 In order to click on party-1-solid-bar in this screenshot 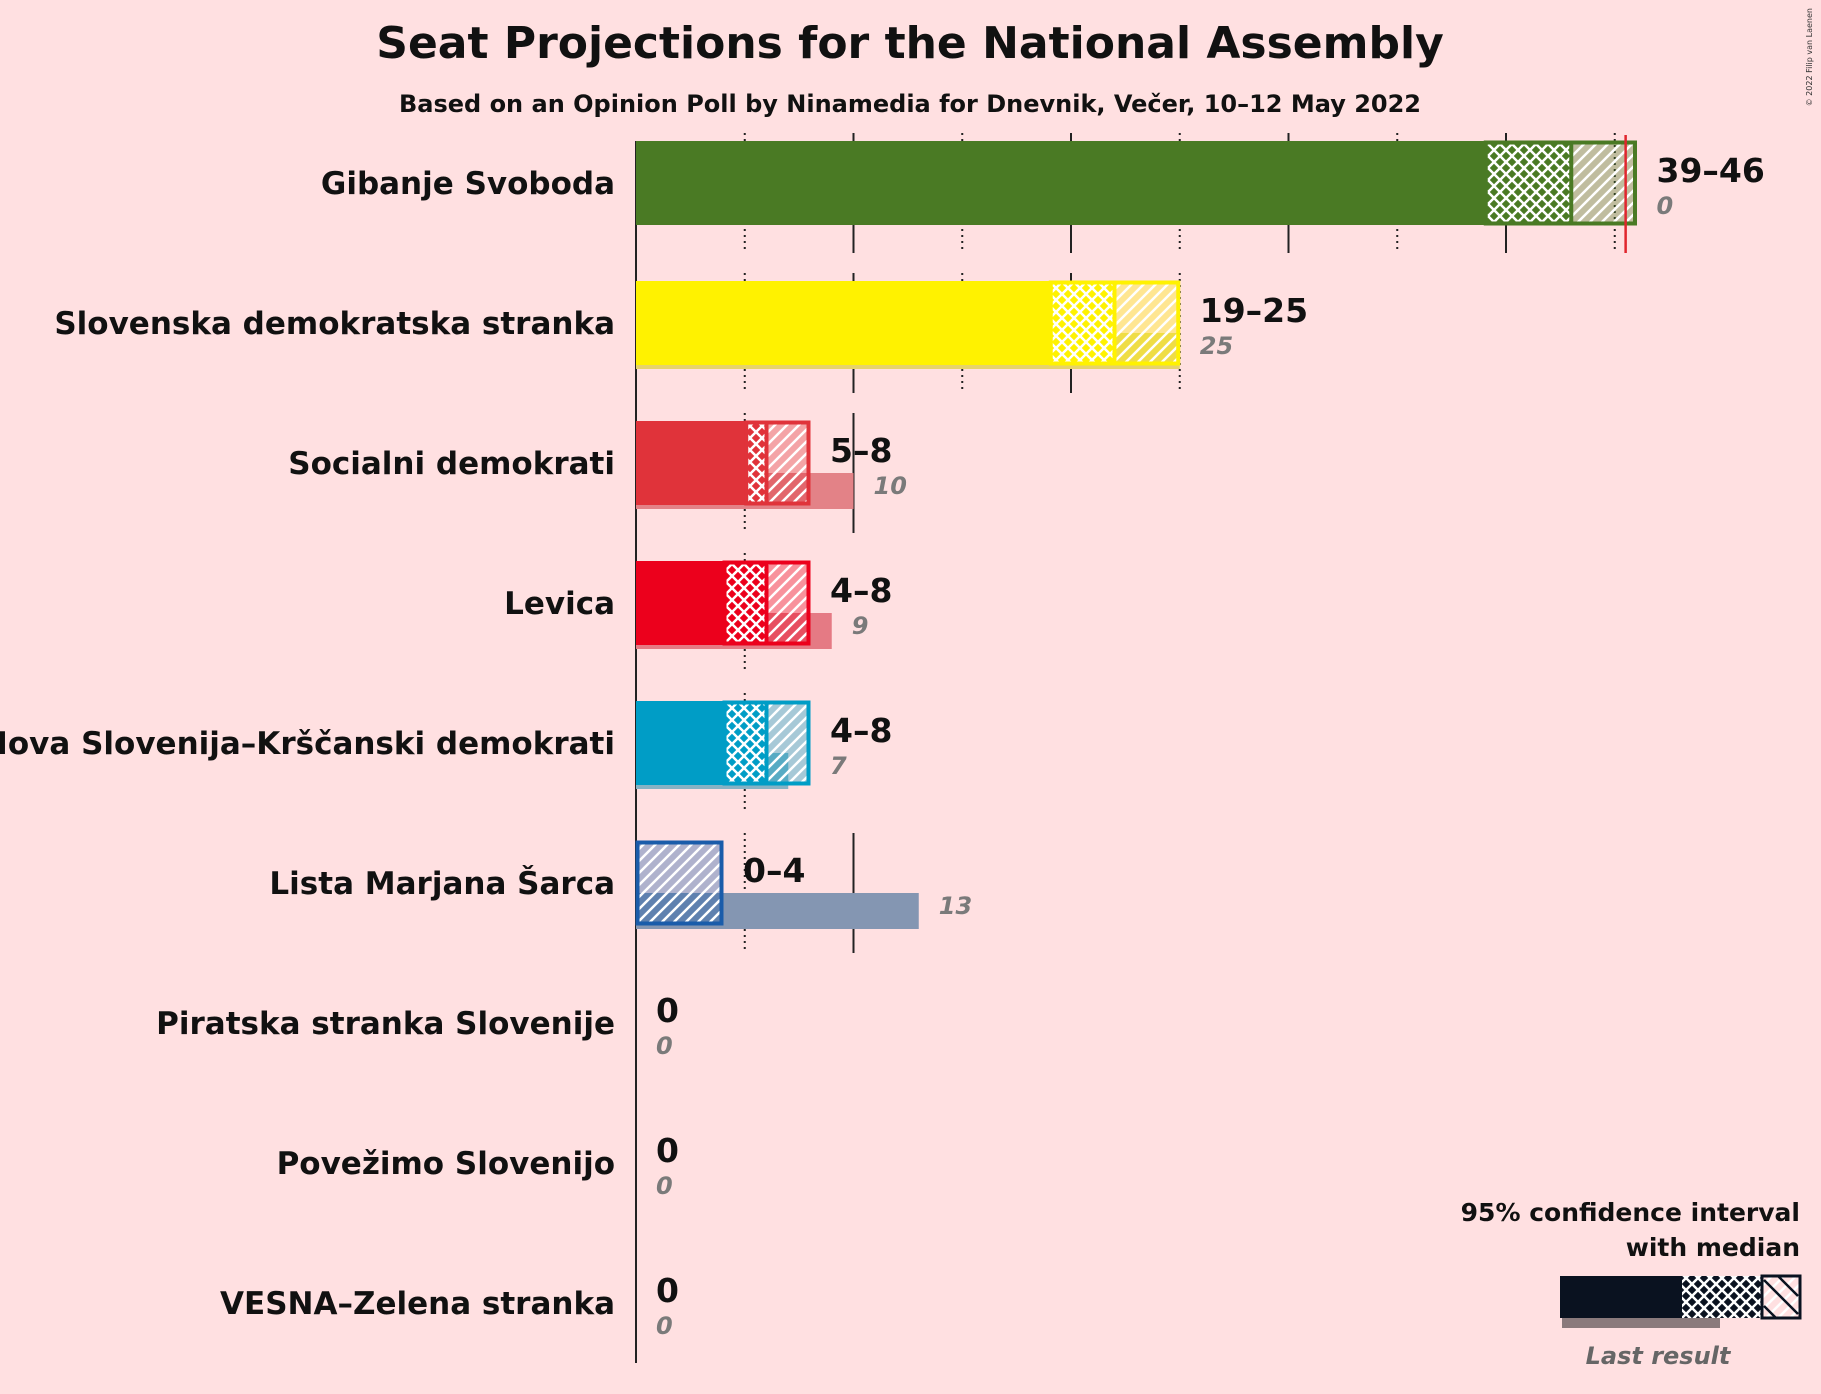, I will do `click(843, 323)`.